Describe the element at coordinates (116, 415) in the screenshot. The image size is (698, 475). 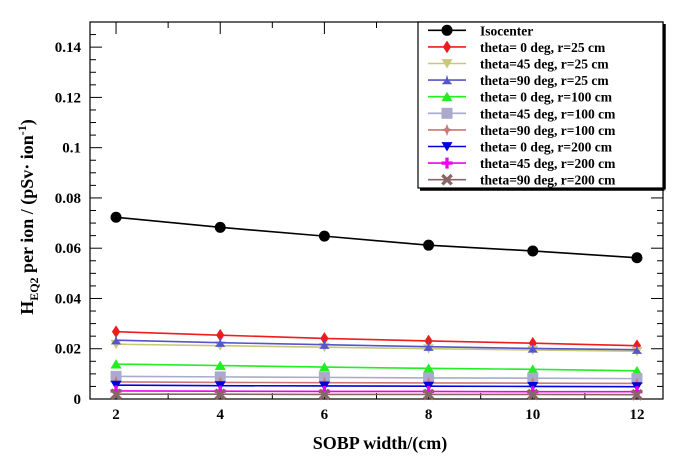
I see `x-tick-label: 2` at that location.